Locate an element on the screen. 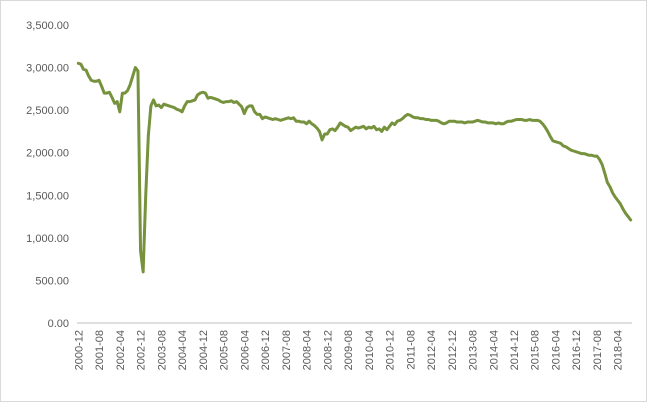 Image resolution: width=647 pixels, height=402 pixels. x-tick-label: 2015-08 is located at coordinates (536, 350).